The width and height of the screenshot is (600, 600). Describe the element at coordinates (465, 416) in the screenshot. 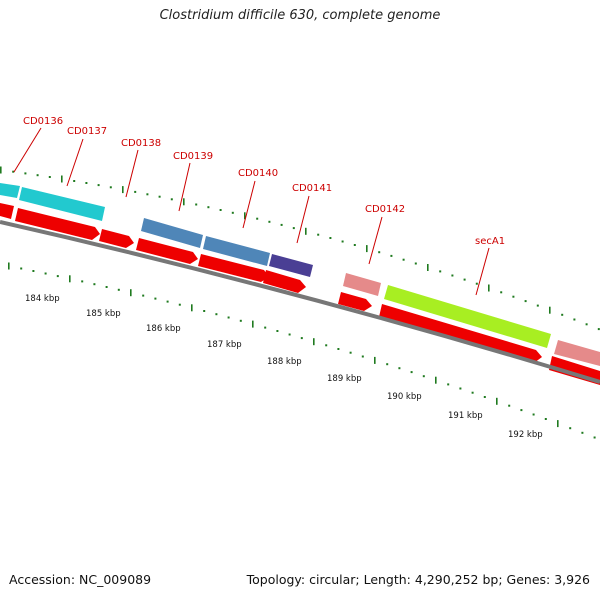

I see `scale-label: 191 kbp` at that location.